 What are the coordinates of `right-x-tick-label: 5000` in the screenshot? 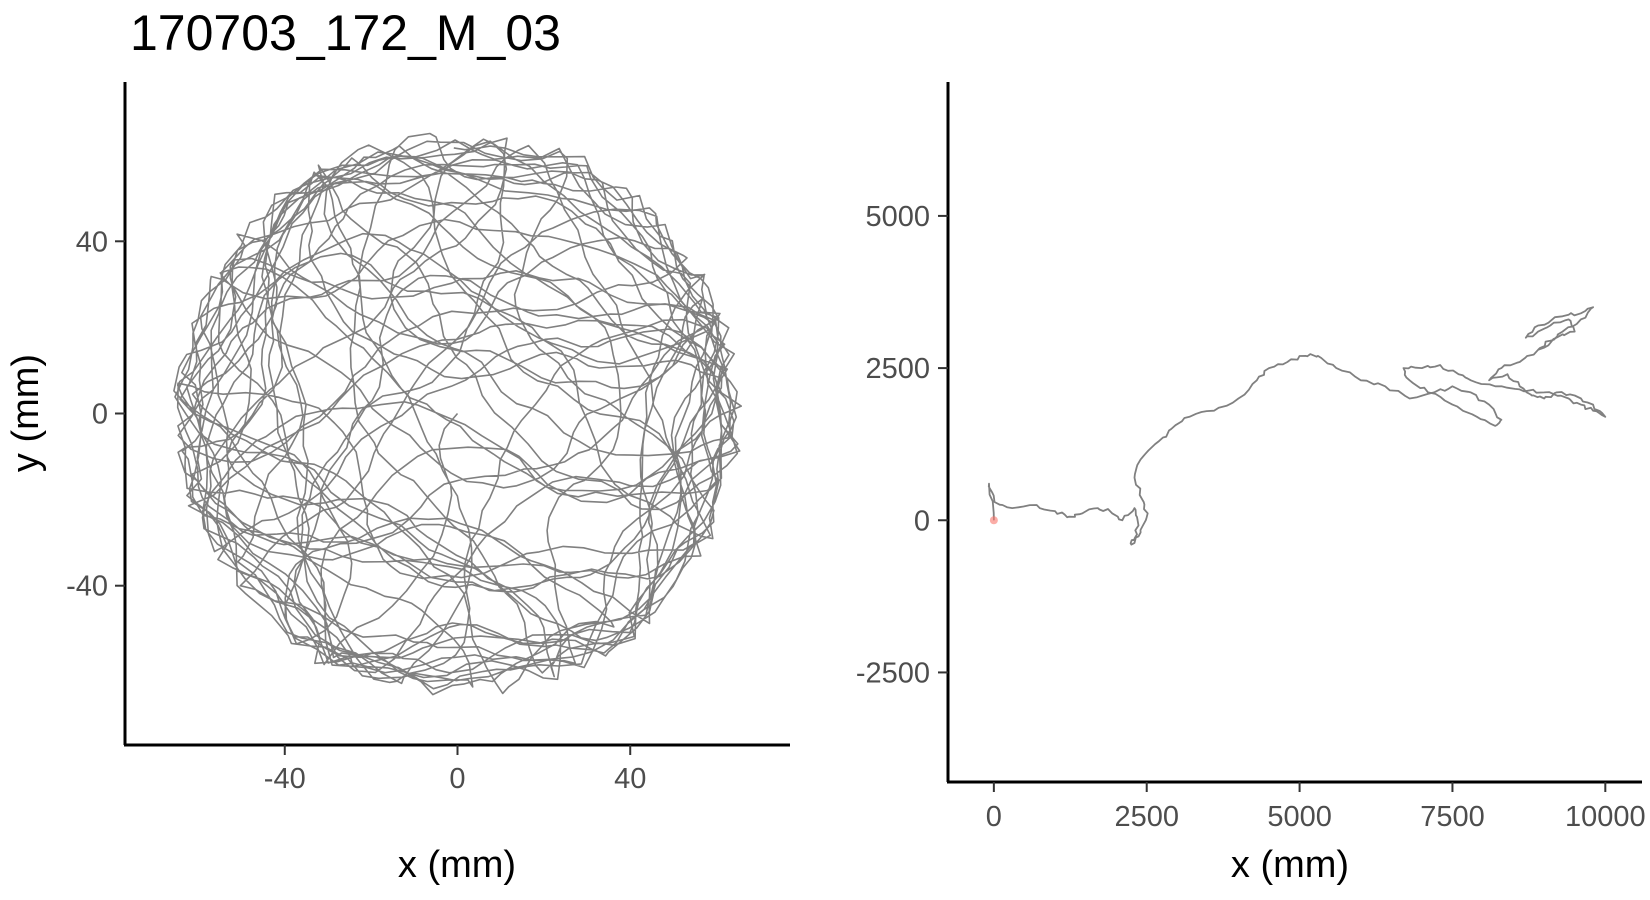 It's located at (1299, 817).